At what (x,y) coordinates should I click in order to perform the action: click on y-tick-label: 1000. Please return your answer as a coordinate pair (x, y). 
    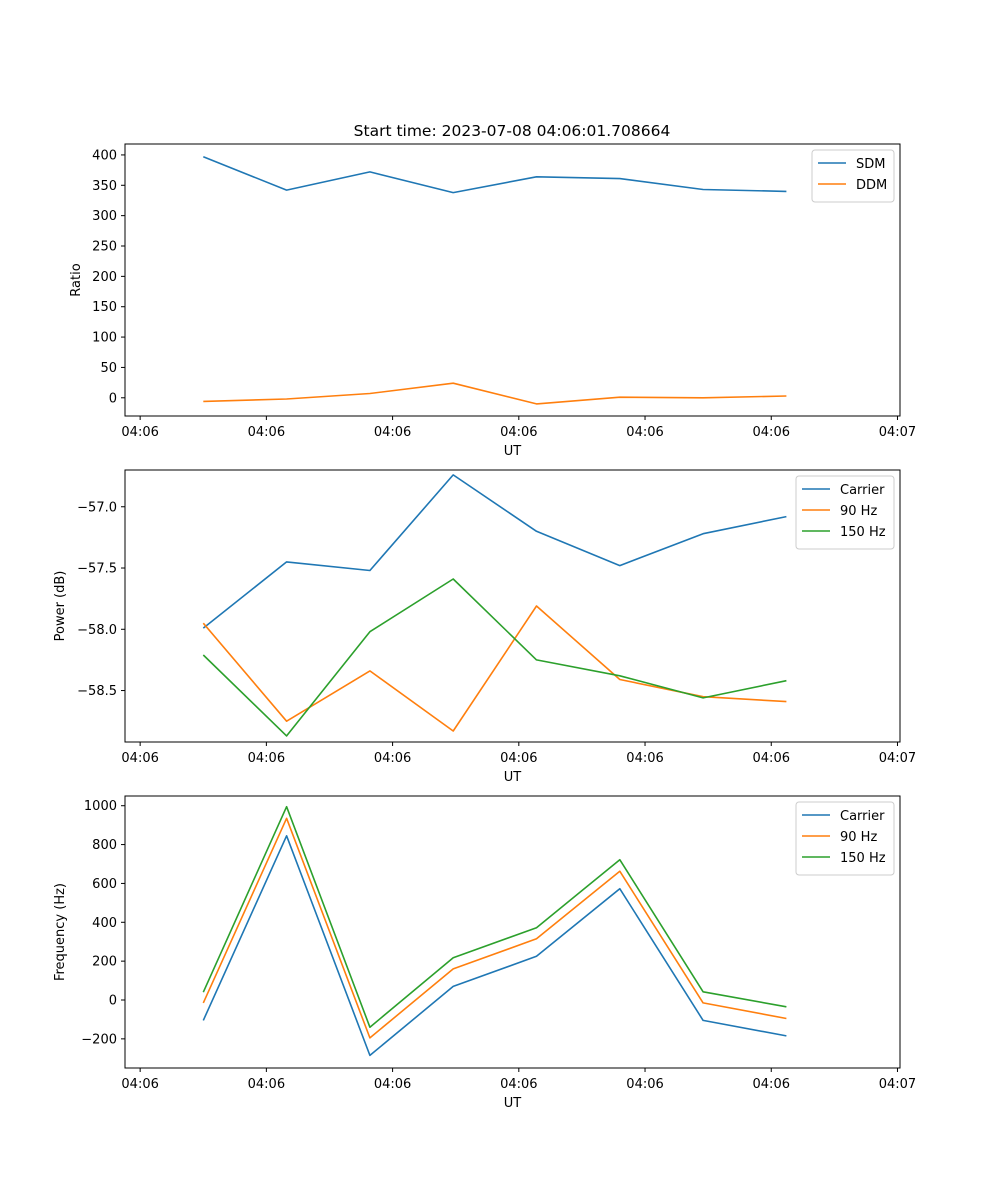
    Looking at the image, I should click on (100, 806).